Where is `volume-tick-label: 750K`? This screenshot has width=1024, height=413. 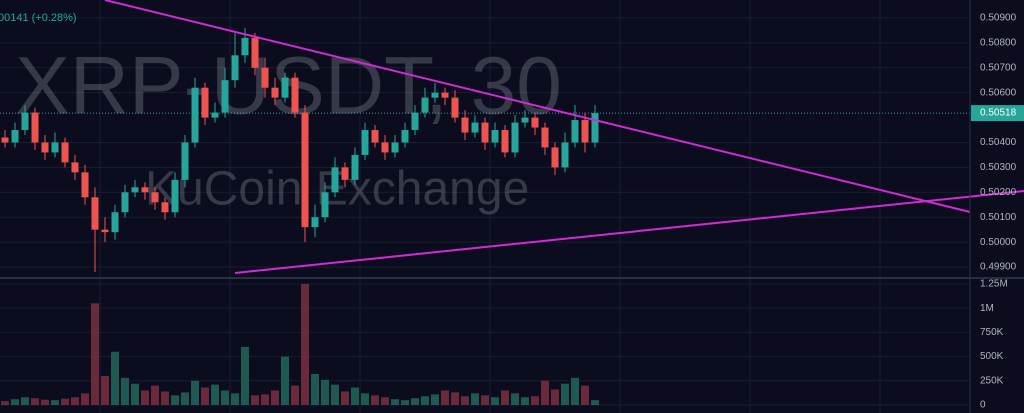
volume-tick-label: 750K is located at coordinates (992, 332).